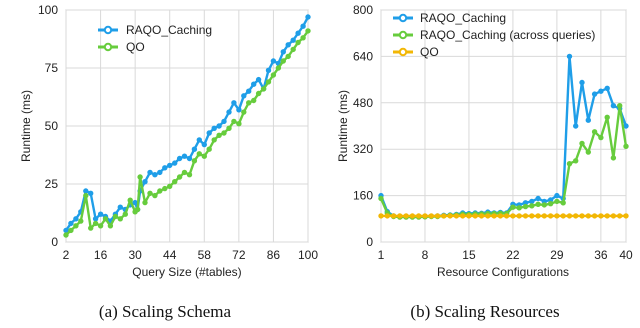  I want to click on y-tick-label: 50, so click(52, 126).